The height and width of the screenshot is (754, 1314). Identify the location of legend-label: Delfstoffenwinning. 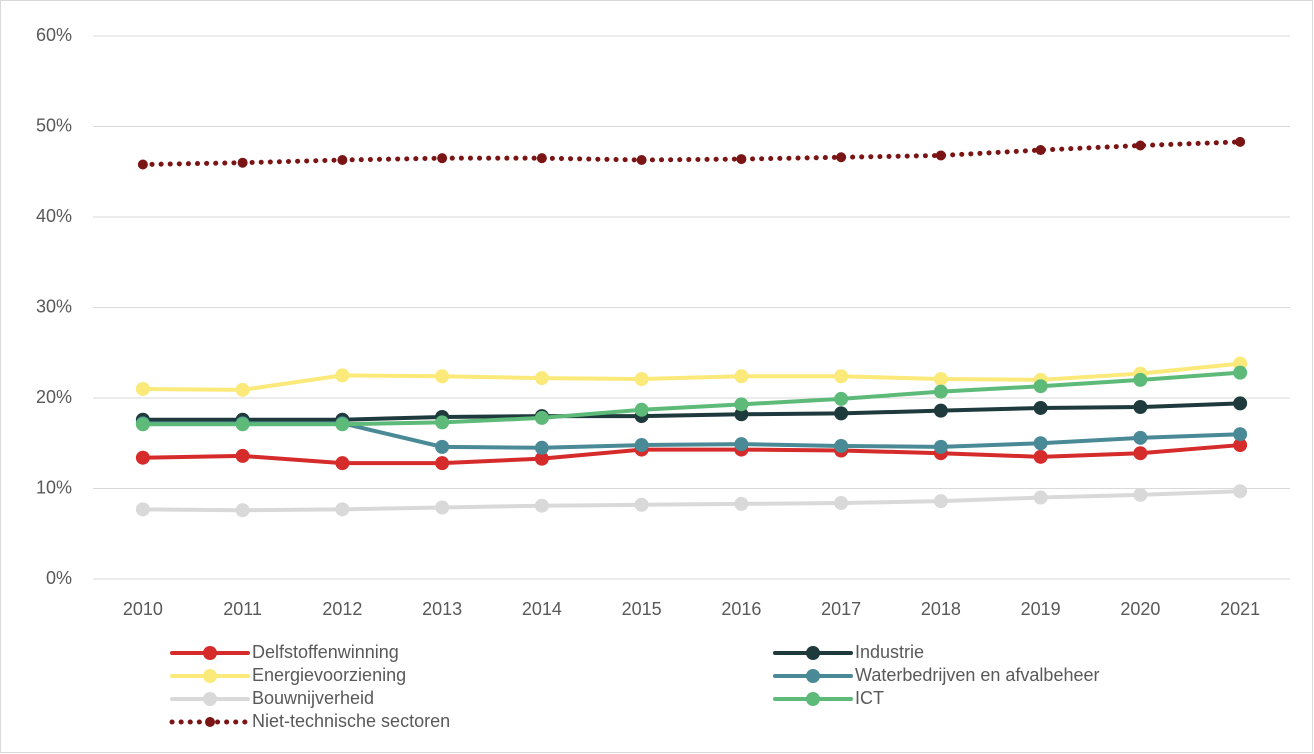
(325, 652).